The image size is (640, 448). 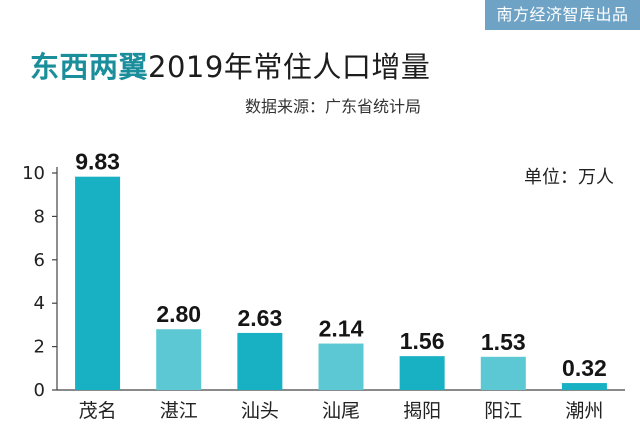 What do you see at coordinates (33, 173) in the screenshot?
I see `y-tick-label: 10` at bounding box center [33, 173].